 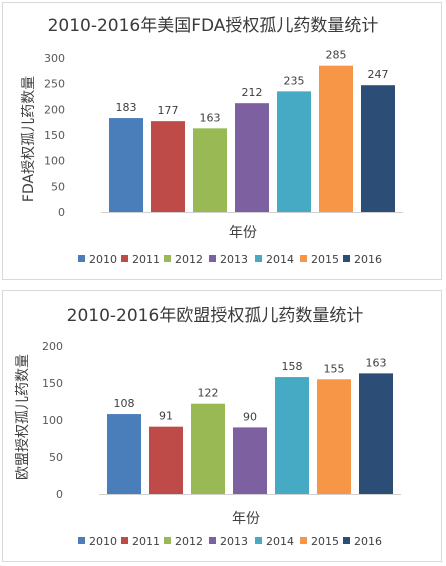 What do you see at coordinates (124, 403) in the screenshot?
I see `data-label: 108` at bounding box center [124, 403].